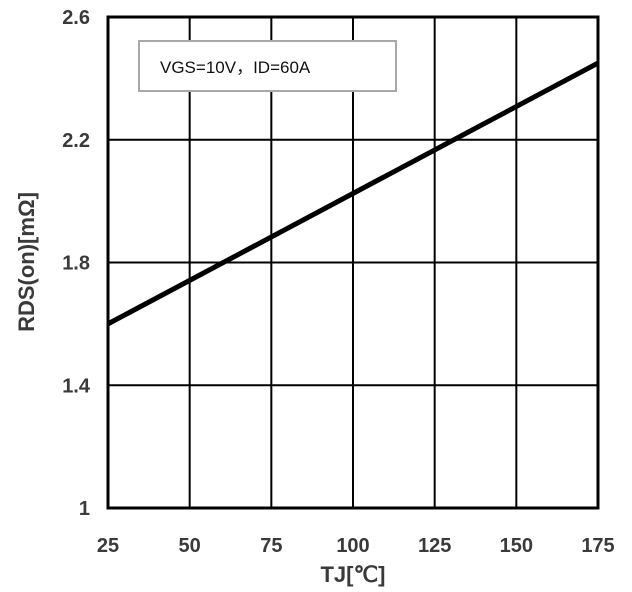 Image resolution: width=632 pixels, height=592 pixels. What do you see at coordinates (597, 546) in the screenshot?
I see `x-tick-label: 175` at bounding box center [597, 546].